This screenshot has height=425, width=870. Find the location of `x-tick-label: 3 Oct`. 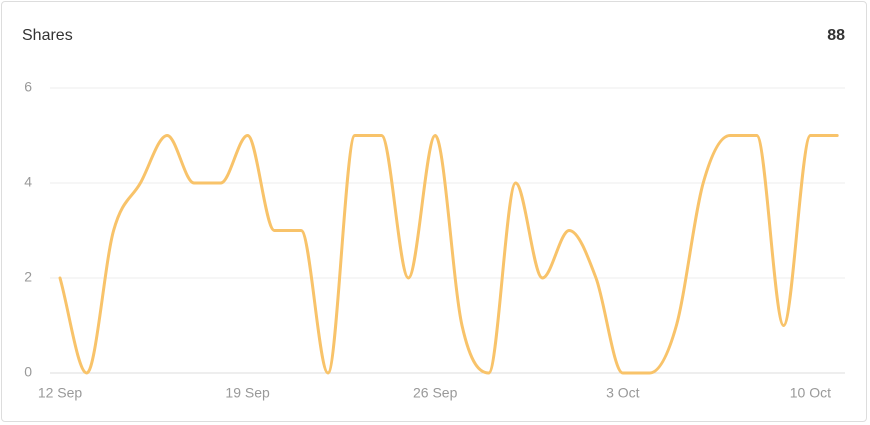

x-tick-label: 3 Oct is located at coordinates (623, 393).